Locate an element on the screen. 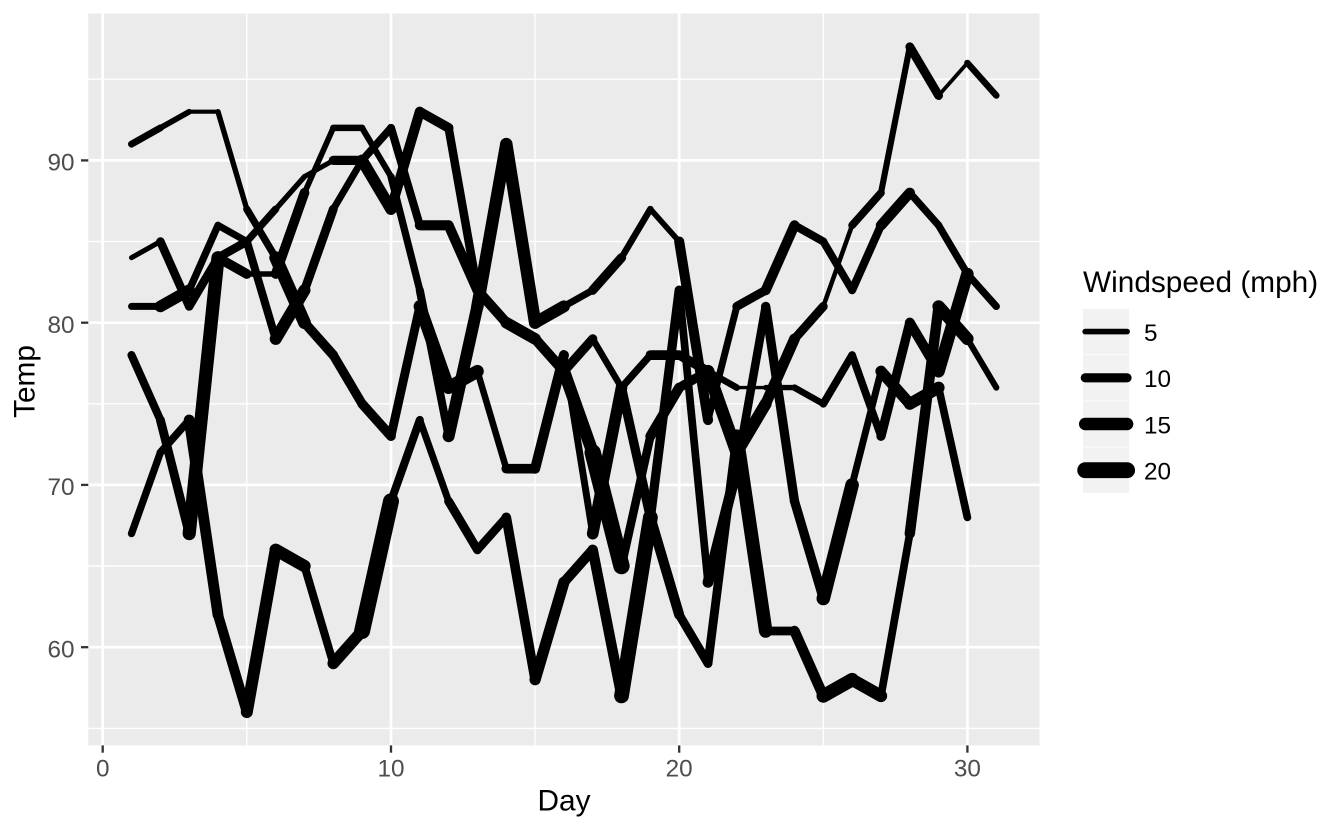  svg-text: 80 is located at coordinates (60, 325).